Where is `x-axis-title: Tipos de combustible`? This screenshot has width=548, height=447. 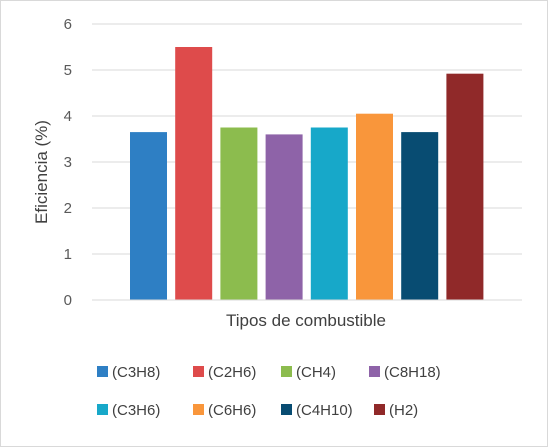 x-axis-title: Tipos de combustible is located at coordinates (306, 320).